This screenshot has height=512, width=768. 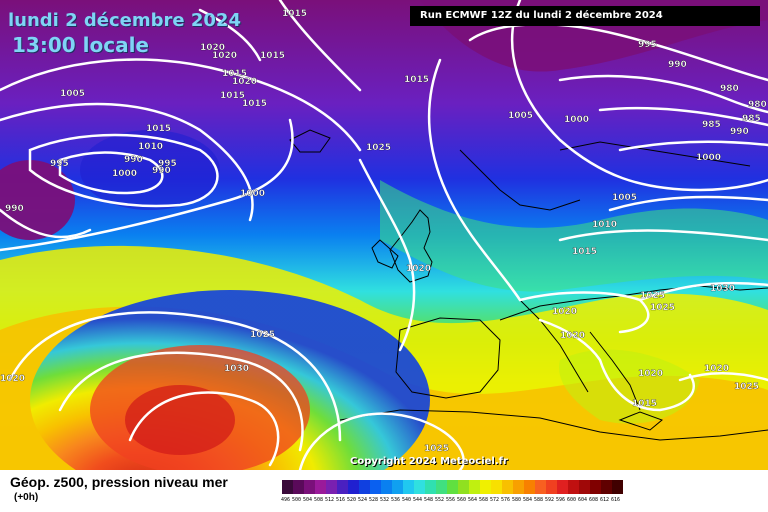 What do you see at coordinates (604, 500) in the screenshot?
I see `color-scale-label: 612` at bounding box center [604, 500].